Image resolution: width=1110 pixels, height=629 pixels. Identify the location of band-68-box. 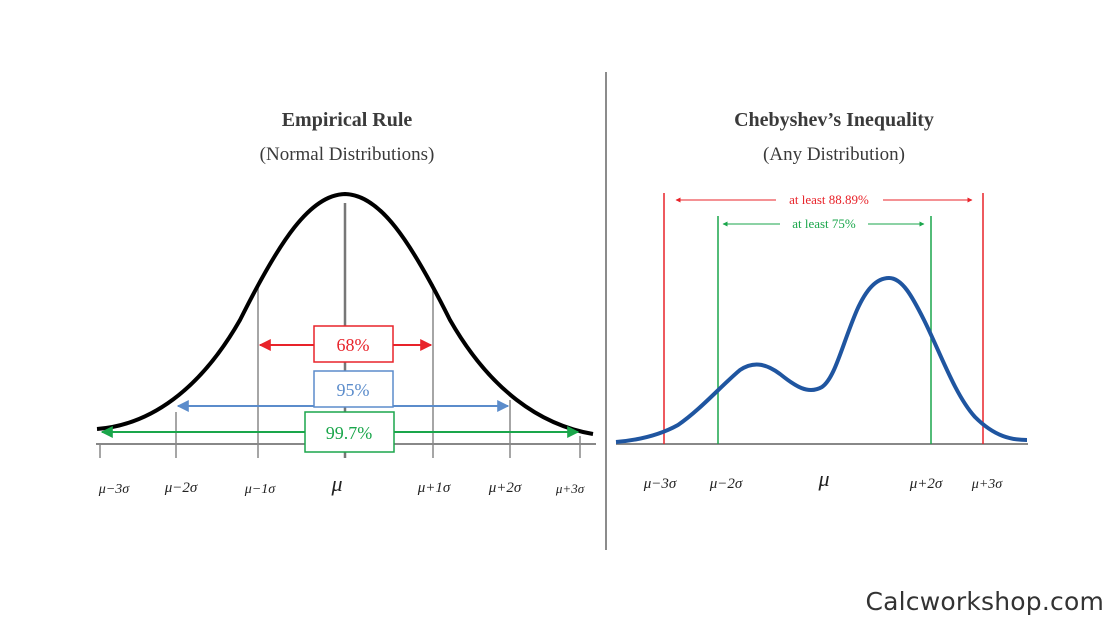
(353, 344).